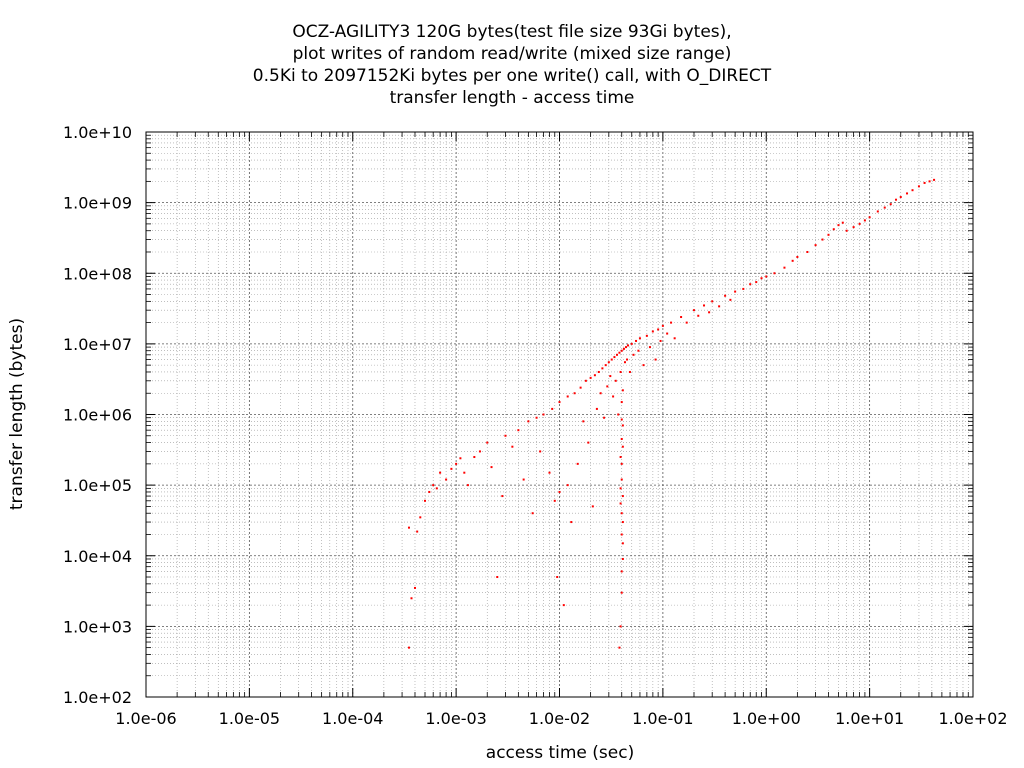 The height and width of the screenshot is (768, 1024). What do you see at coordinates (97, 203) in the screenshot?
I see `y-tick-label: 1.0e+09` at bounding box center [97, 203].